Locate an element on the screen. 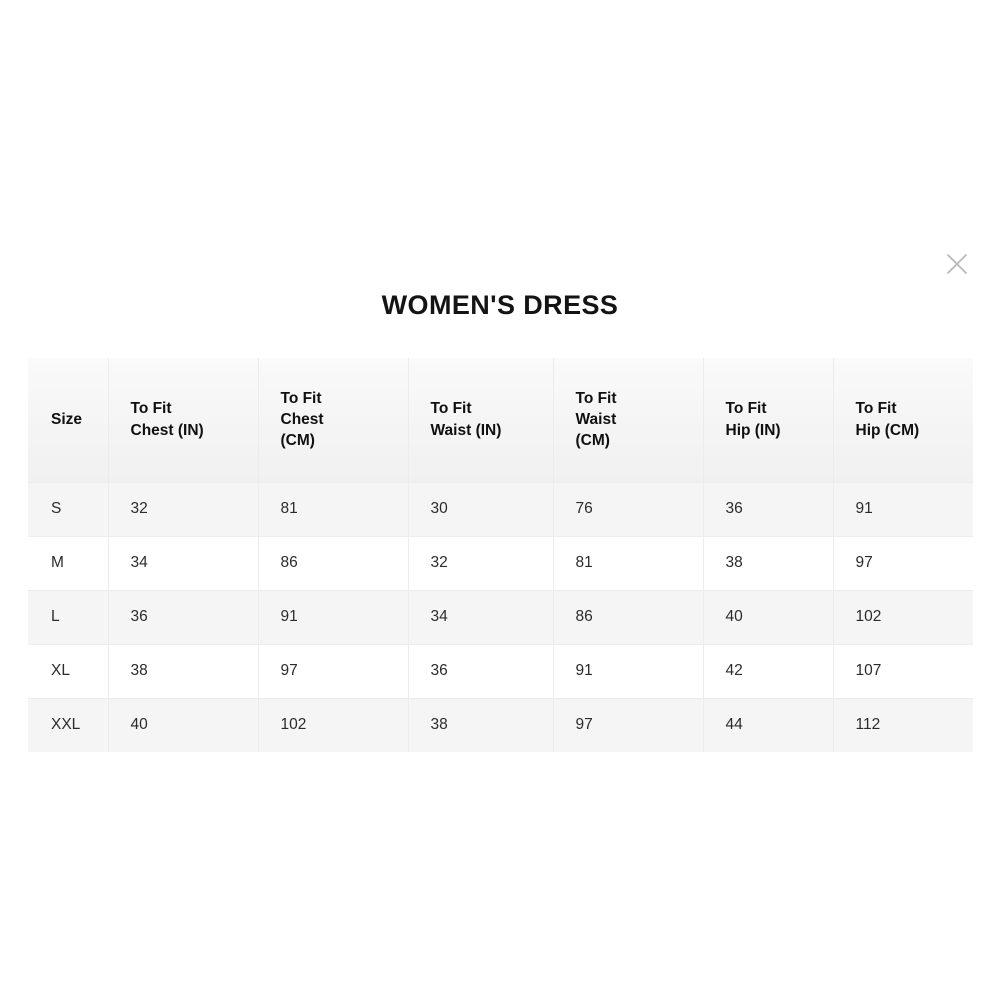  cell-chest-in: 40 is located at coordinates (183, 724).